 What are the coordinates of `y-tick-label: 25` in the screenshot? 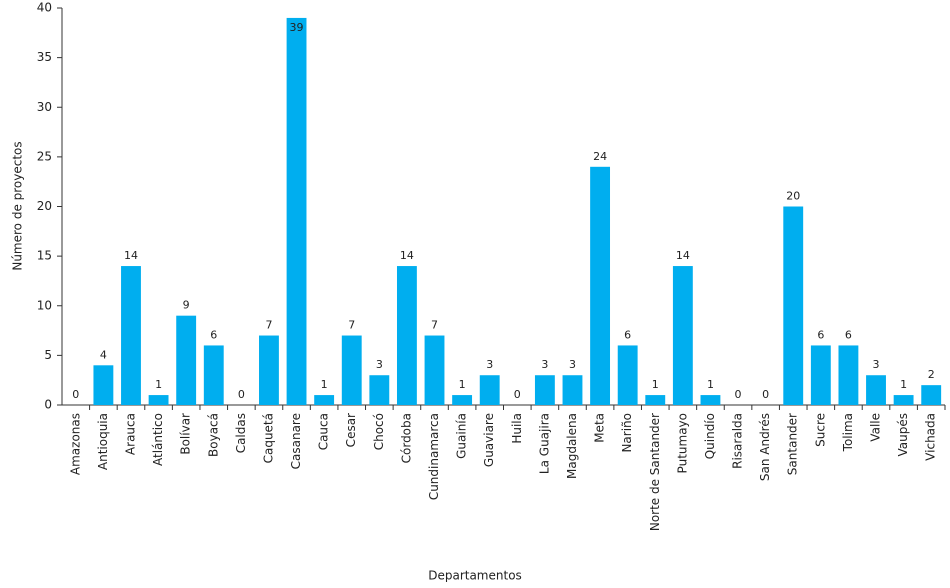 It's located at (44, 156).